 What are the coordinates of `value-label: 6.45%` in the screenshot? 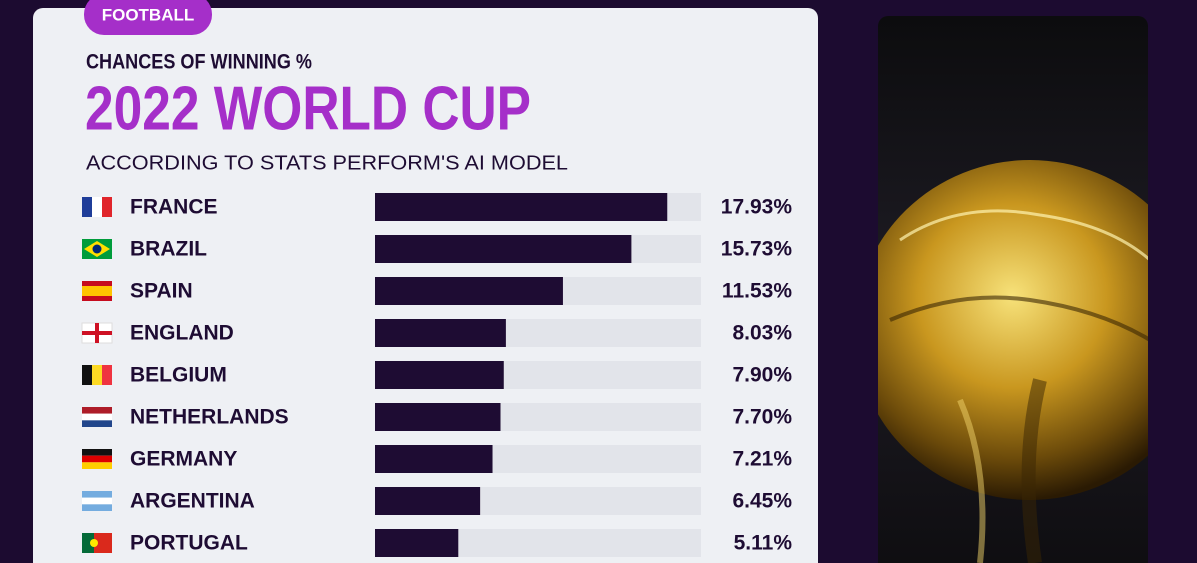 It's located at (762, 501).